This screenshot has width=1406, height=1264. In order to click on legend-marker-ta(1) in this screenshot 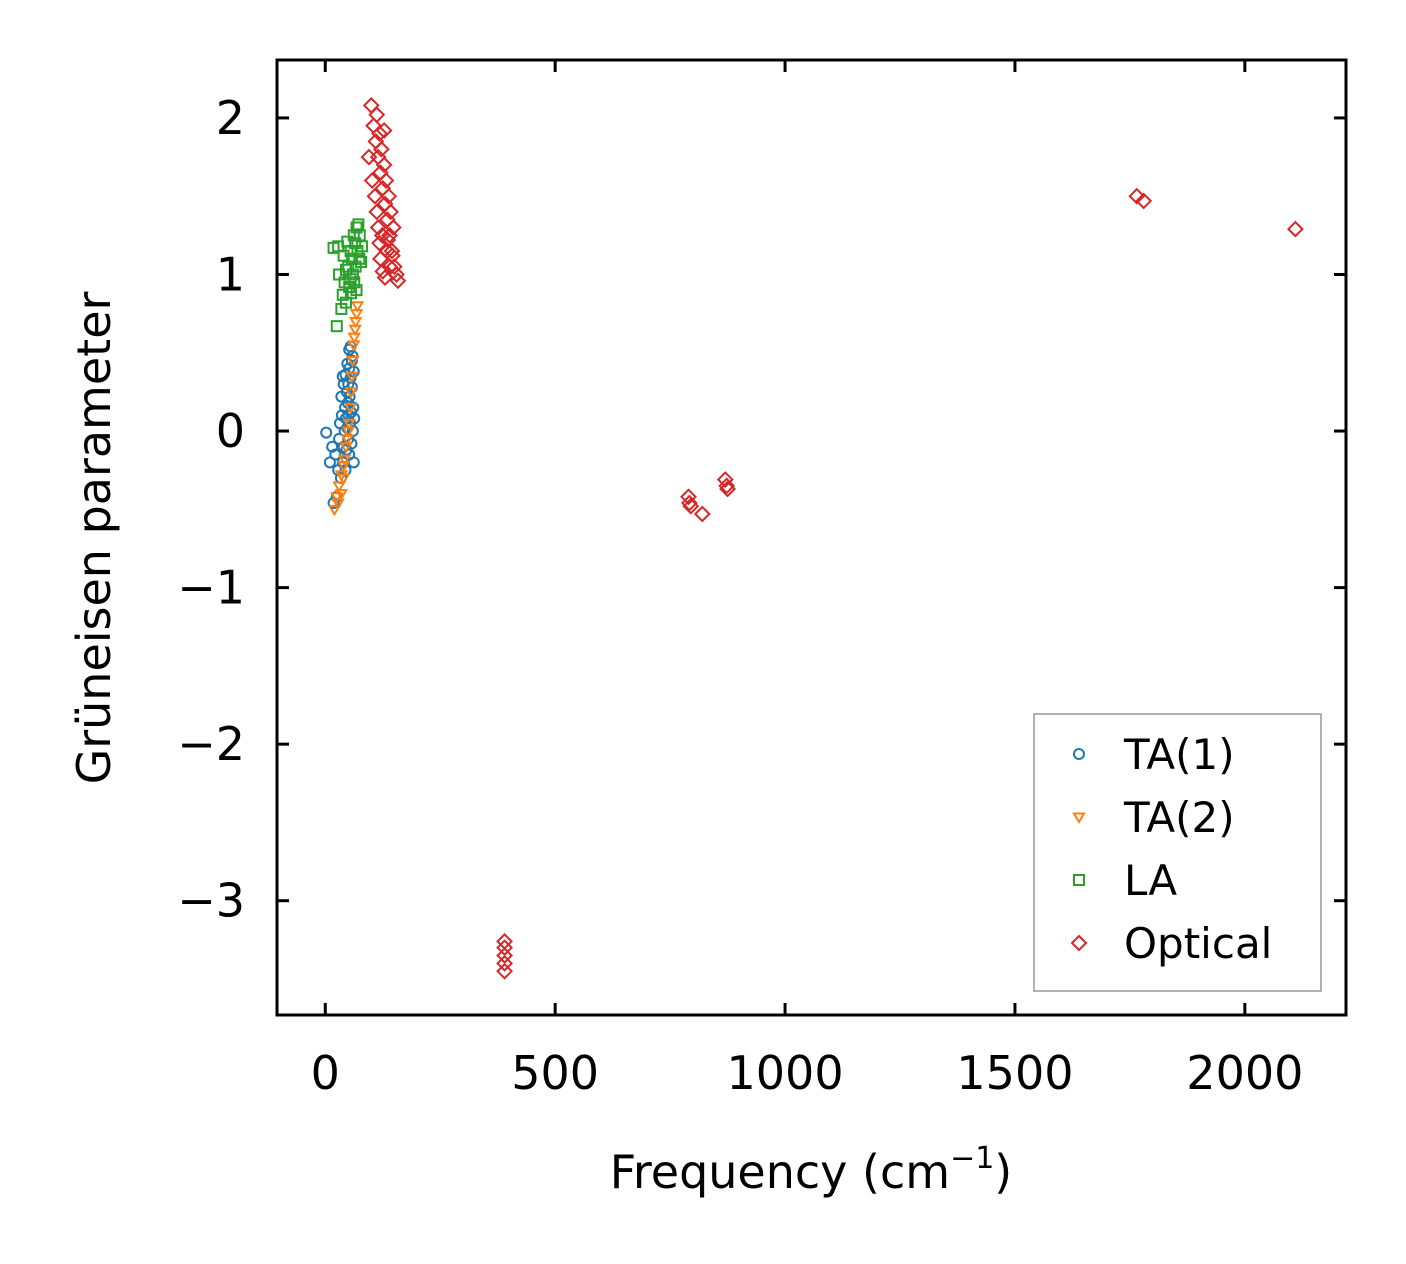, I will do `click(1079, 754)`.